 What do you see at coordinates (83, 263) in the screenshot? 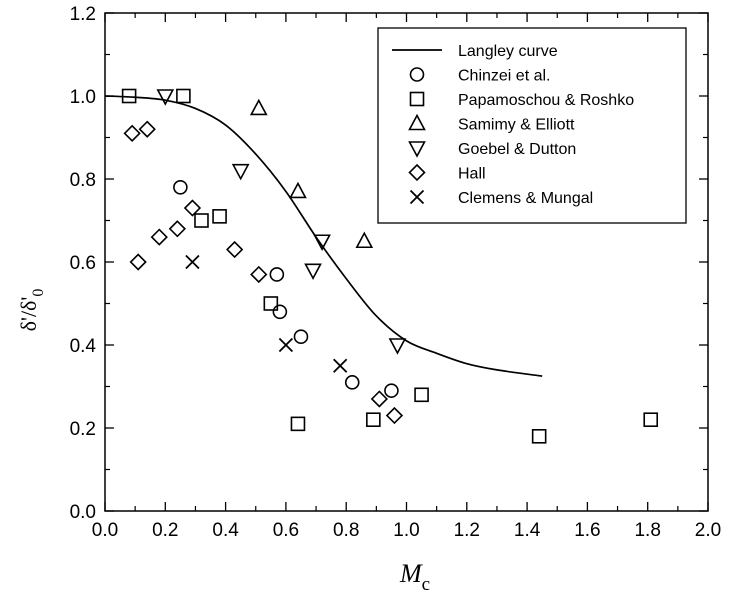
I see `y-tick-label: 0.6` at bounding box center [83, 263].